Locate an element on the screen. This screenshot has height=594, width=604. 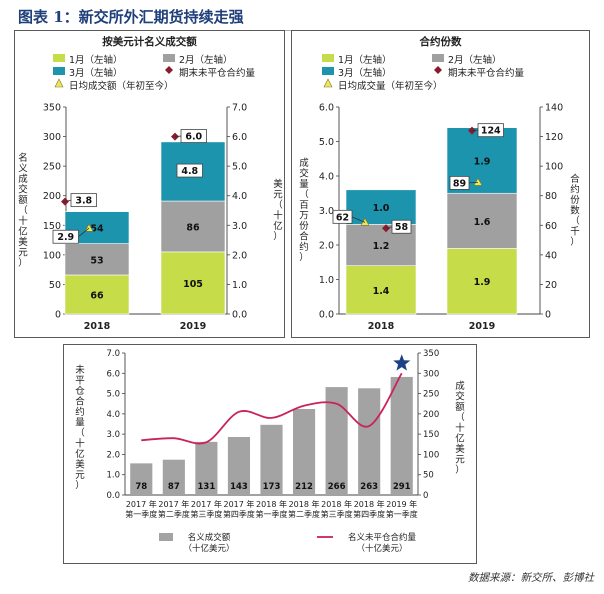
data-label: 291 is located at coordinates (402, 487).